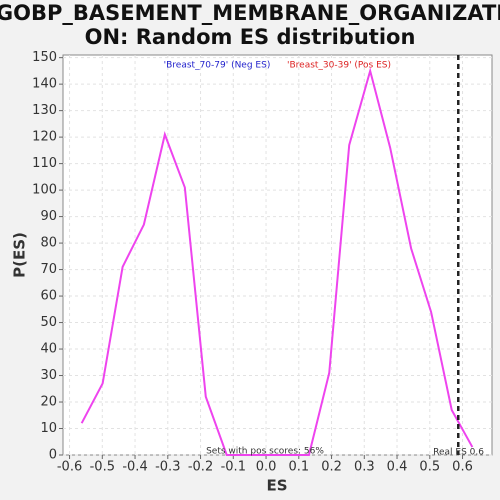  I want to click on y-tick-label: 110, so click(44, 163).